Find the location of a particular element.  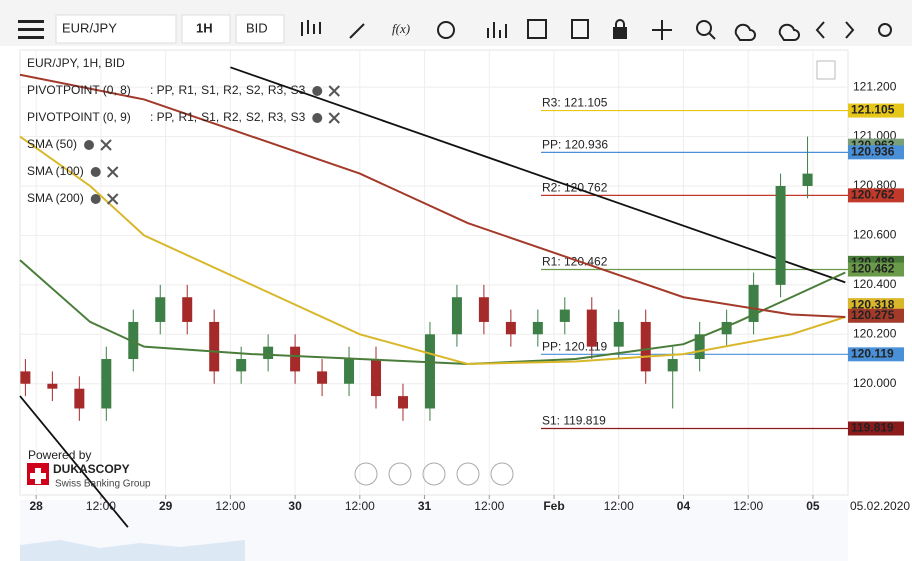

y-tick-label: 121.200 is located at coordinates (875, 86).